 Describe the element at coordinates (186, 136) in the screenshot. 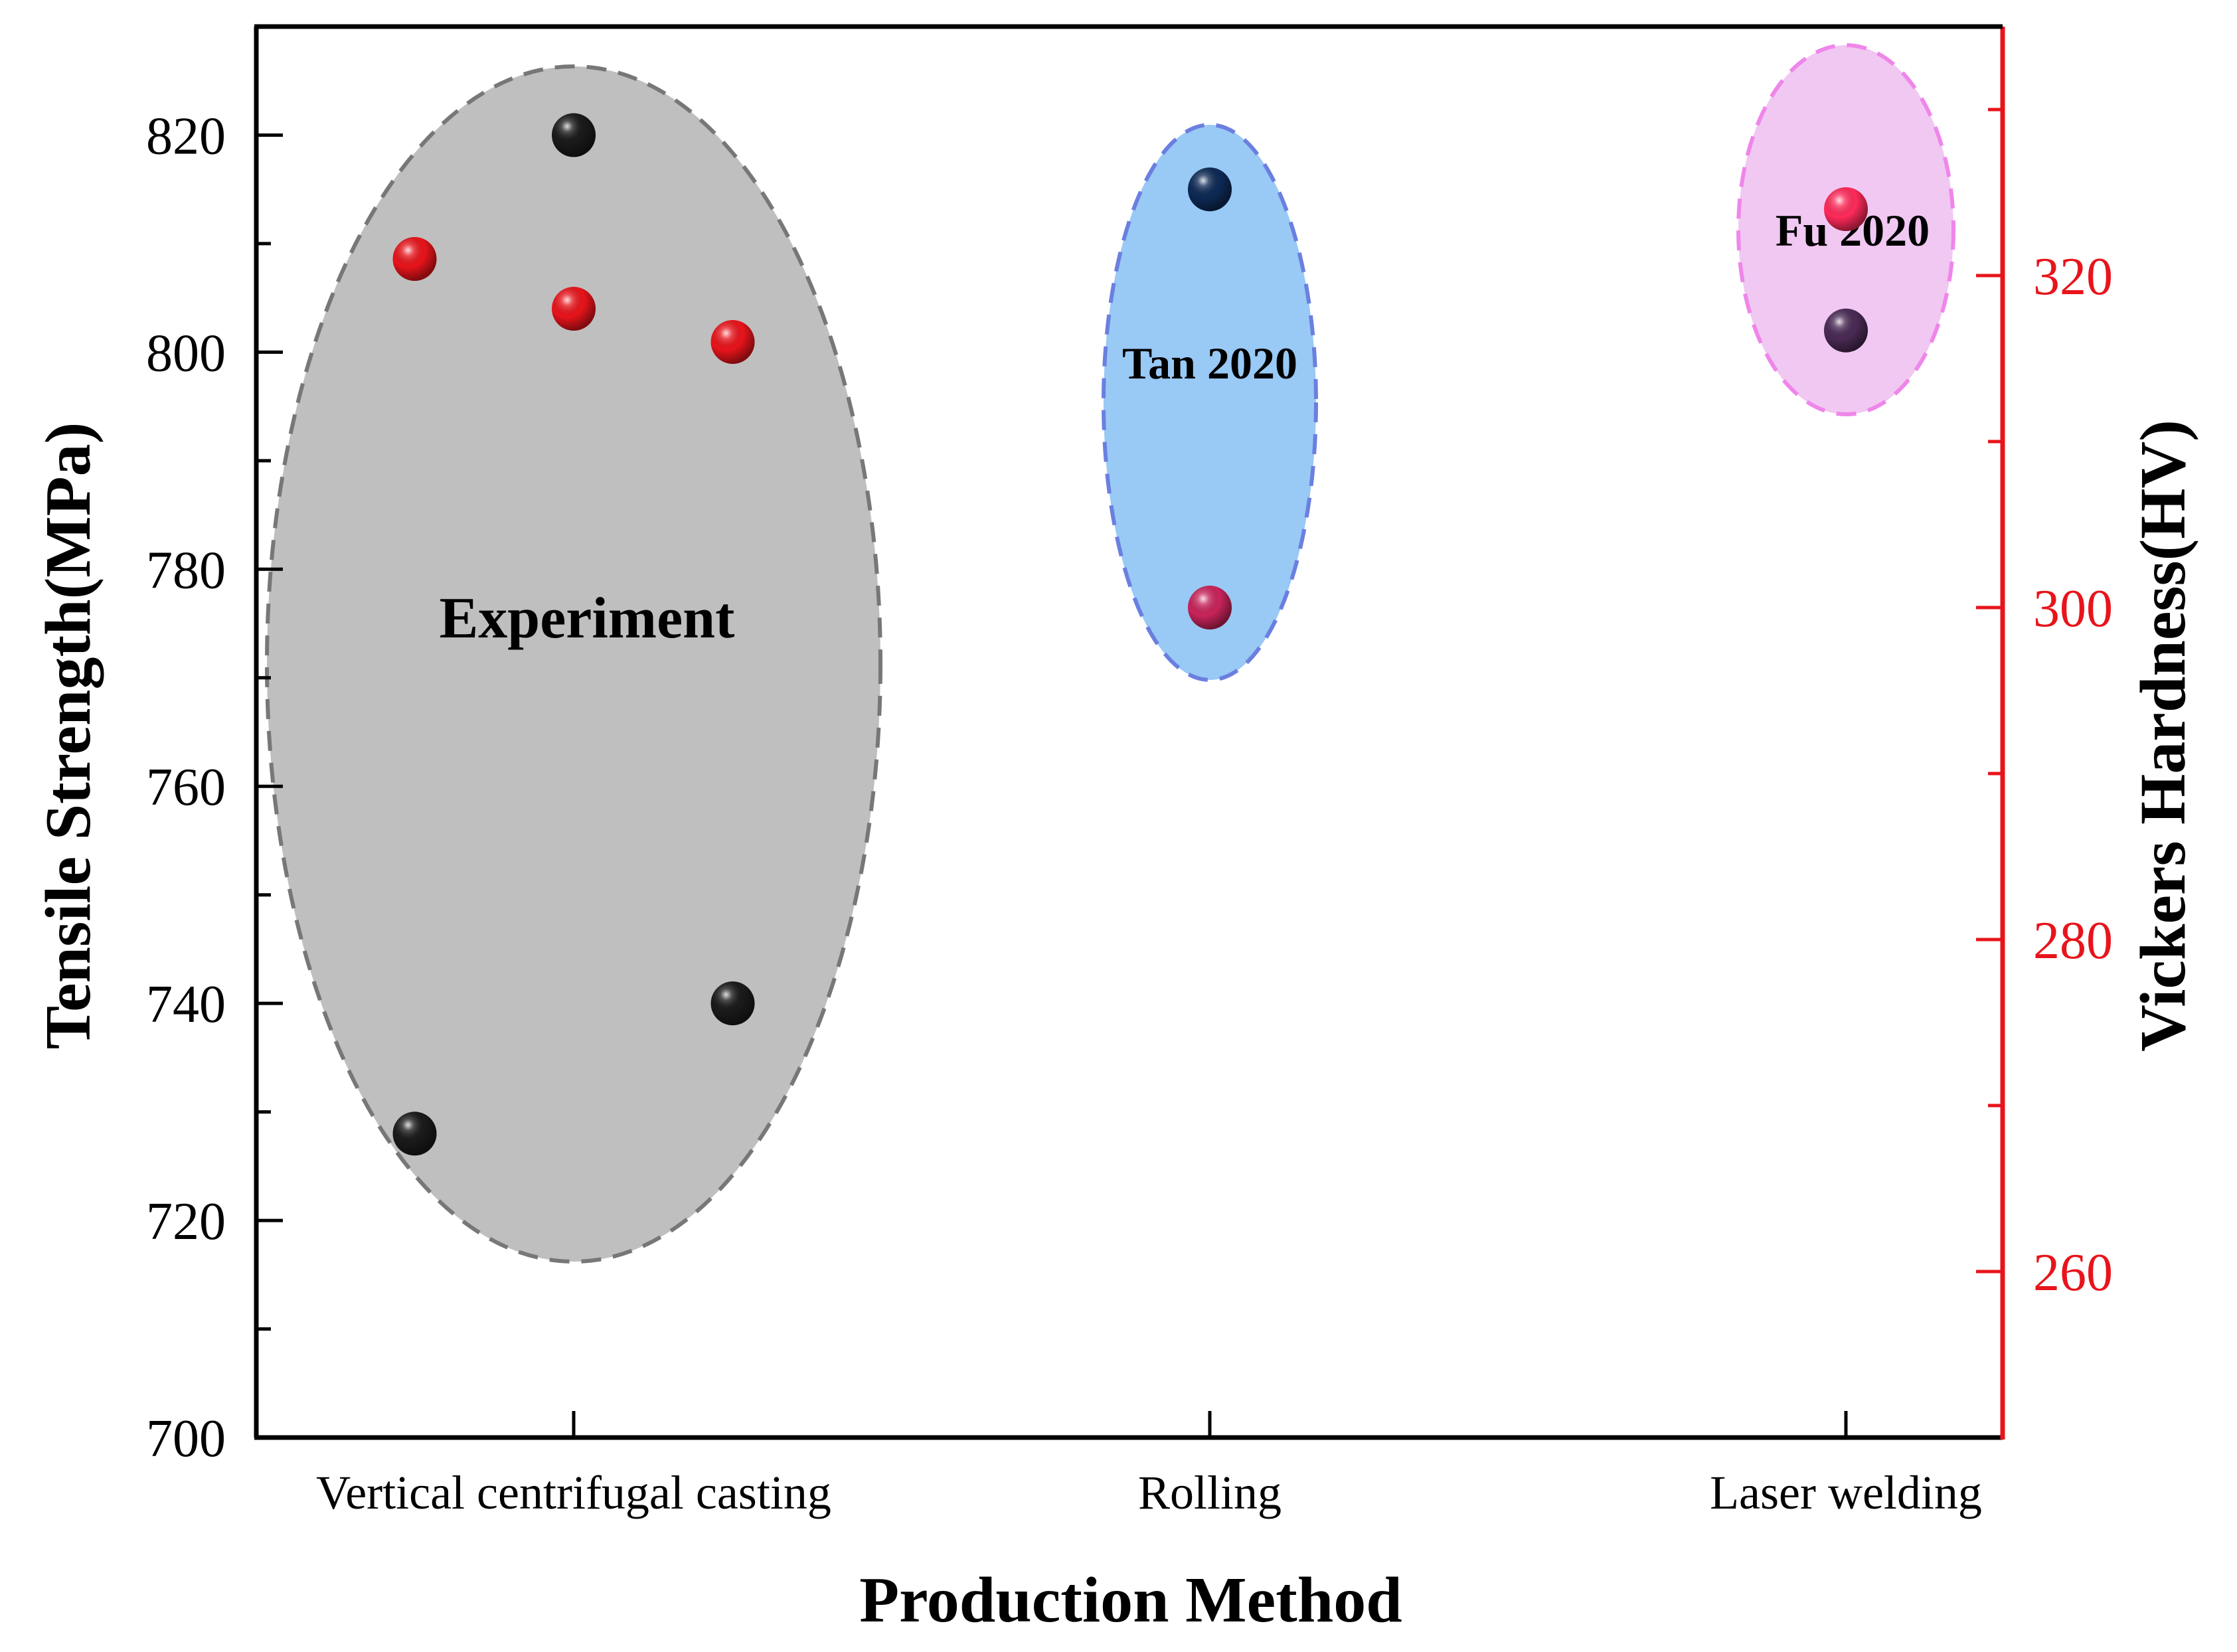

I see `left-tick-label: 820` at that location.